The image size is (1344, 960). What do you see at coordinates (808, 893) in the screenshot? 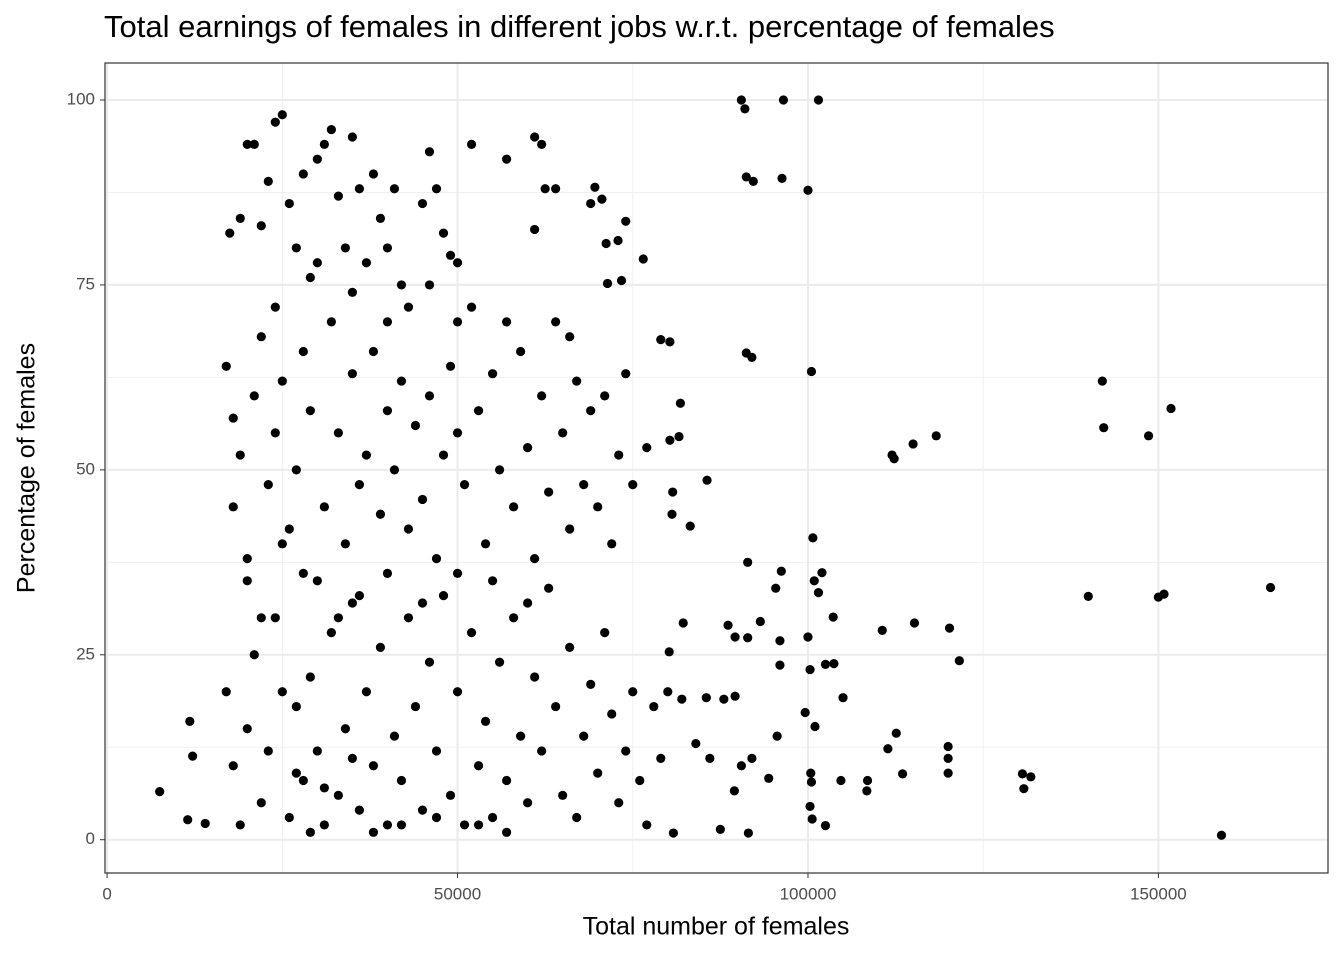
I see `x-tick-label: 100000` at bounding box center [808, 893].